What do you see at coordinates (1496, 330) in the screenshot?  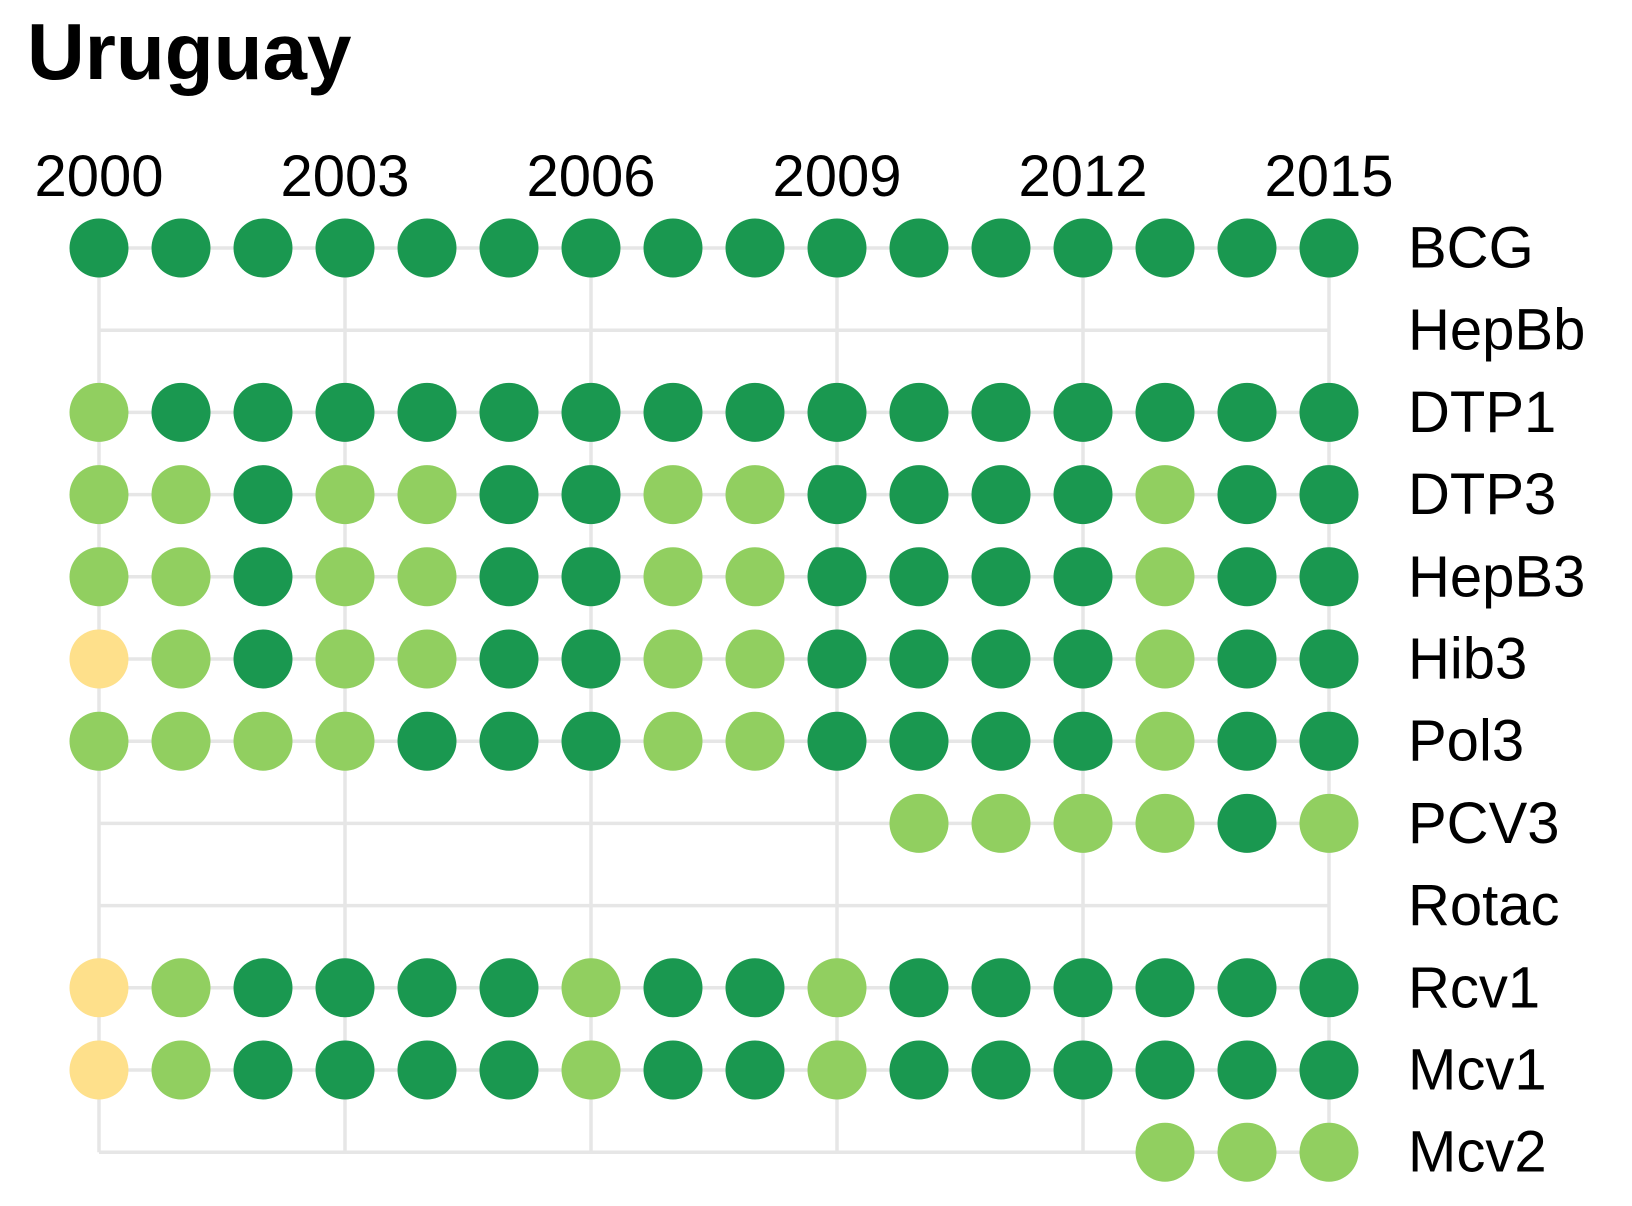 I see `row-label: HepBb` at bounding box center [1496, 330].